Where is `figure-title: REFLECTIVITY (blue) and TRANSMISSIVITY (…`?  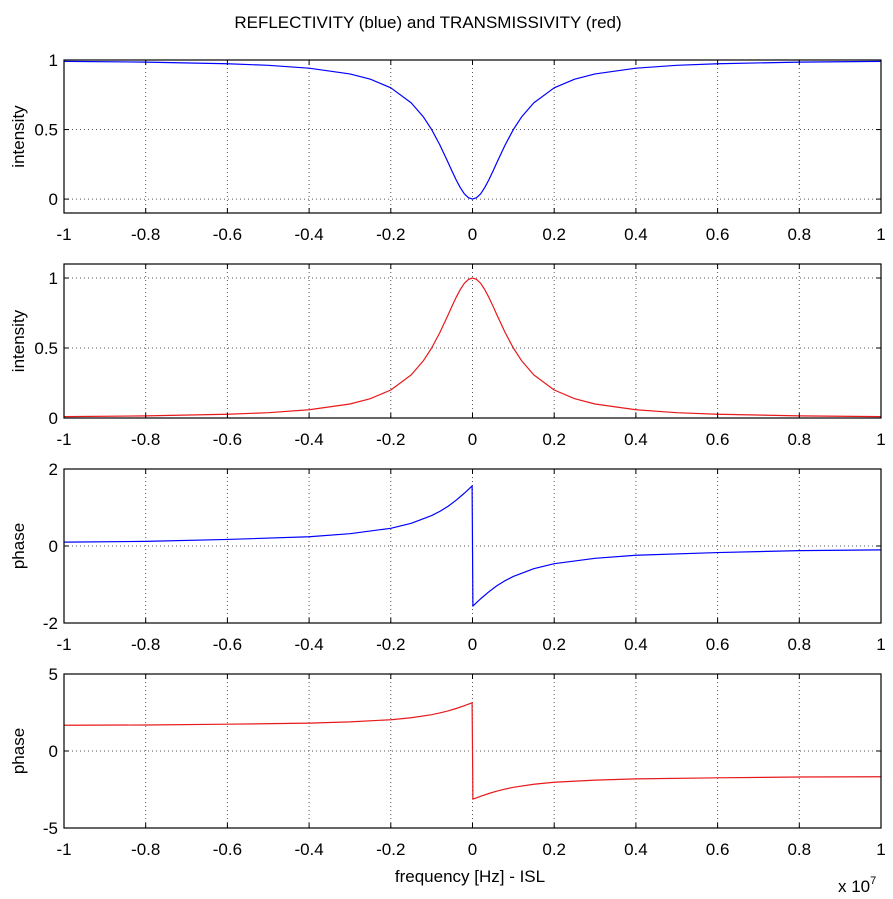
figure-title: REFLECTIVITY (blue) and TRANSMISSIVITY (… is located at coordinates (427, 22).